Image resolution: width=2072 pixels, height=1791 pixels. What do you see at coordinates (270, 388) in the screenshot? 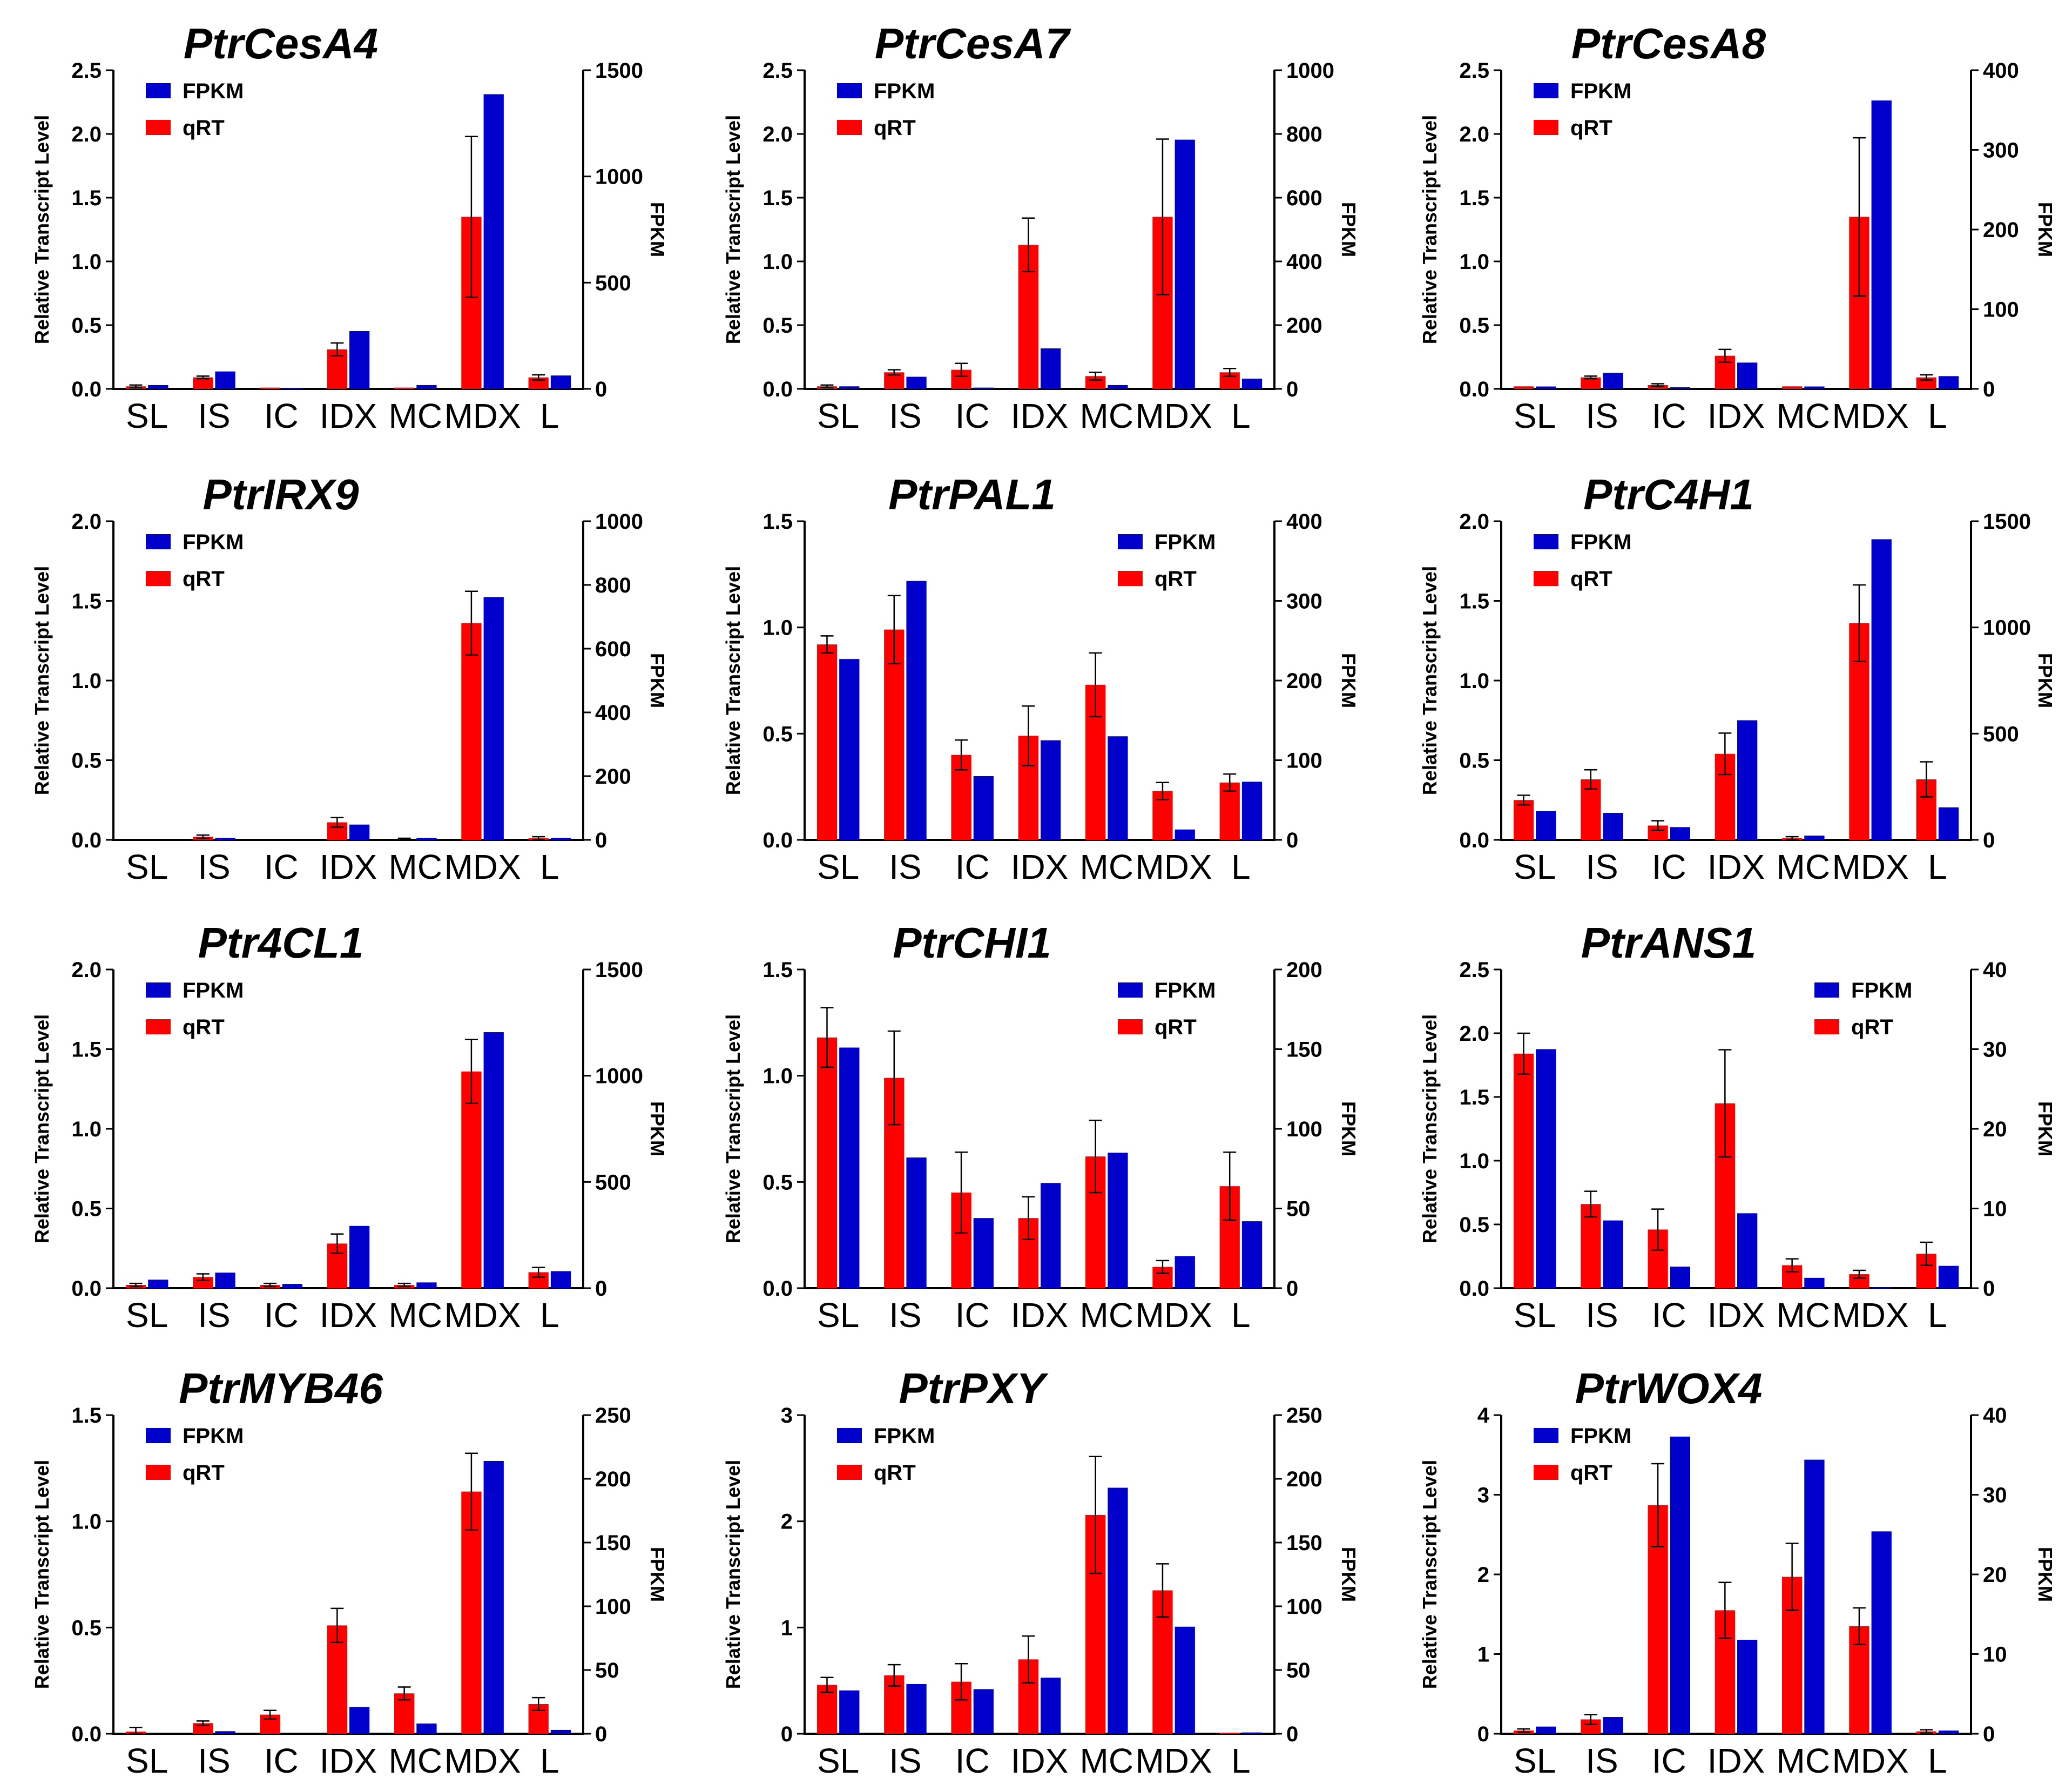
I see `bar-qrt-ic` at bounding box center [270, 388].